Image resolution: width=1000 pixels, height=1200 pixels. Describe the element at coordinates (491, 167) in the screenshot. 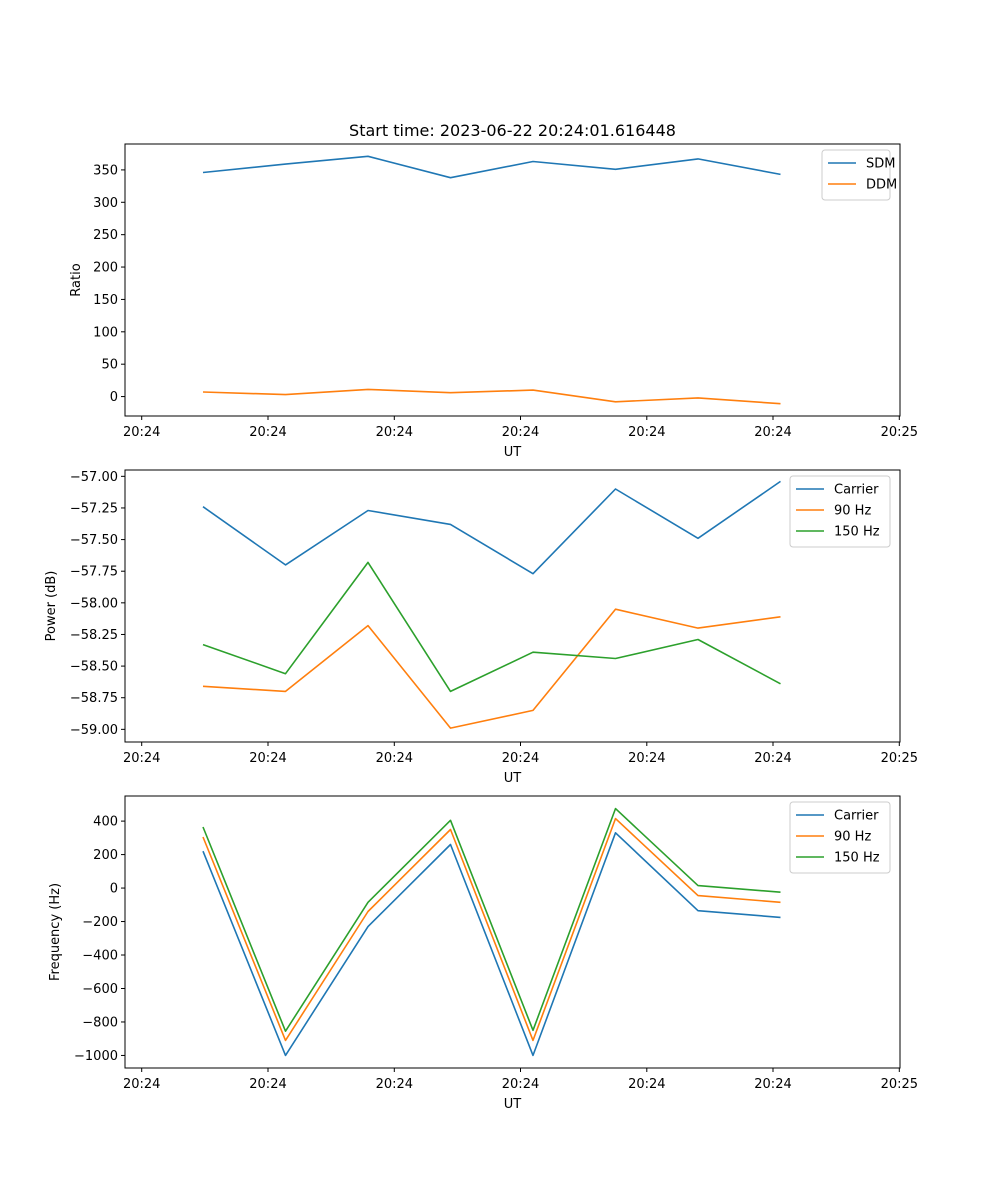

I see `series-line-sdm` at that location.